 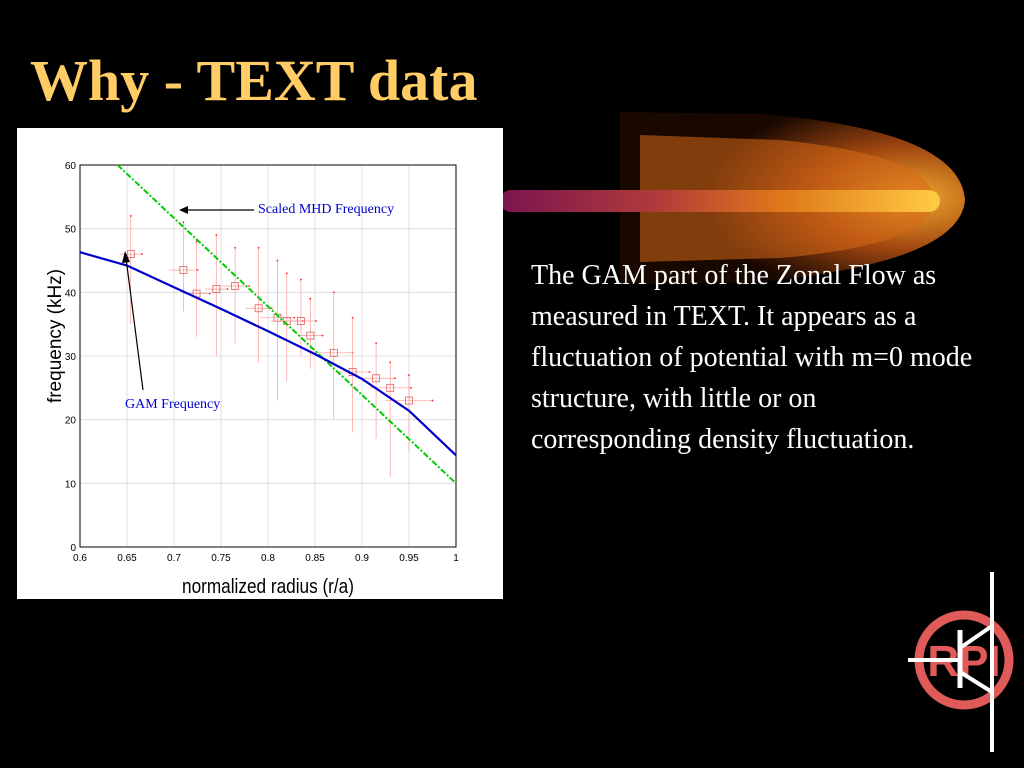 What do you see at coordinates (71, 484) in the screenshot?
I see `y-tick-label: 10` at bounding box center [71, 484].